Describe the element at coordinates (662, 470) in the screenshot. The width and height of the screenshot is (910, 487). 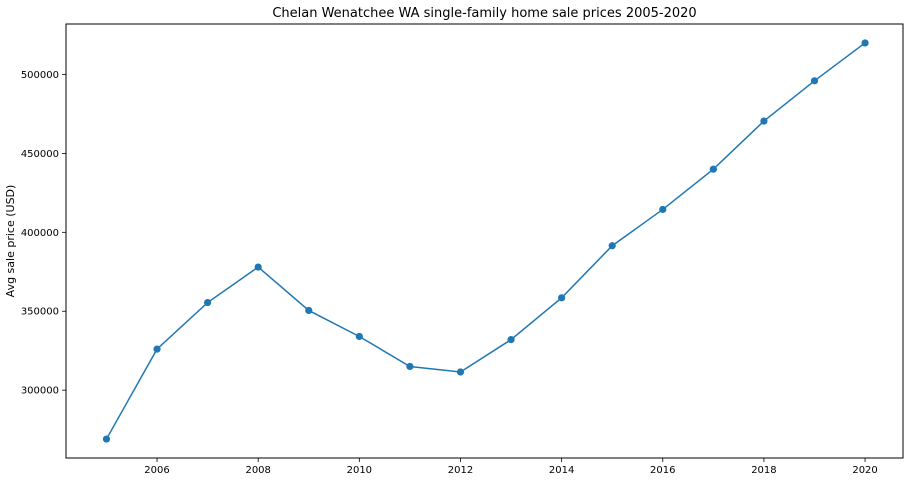
I see `x-tick-label: 2016` at that location.